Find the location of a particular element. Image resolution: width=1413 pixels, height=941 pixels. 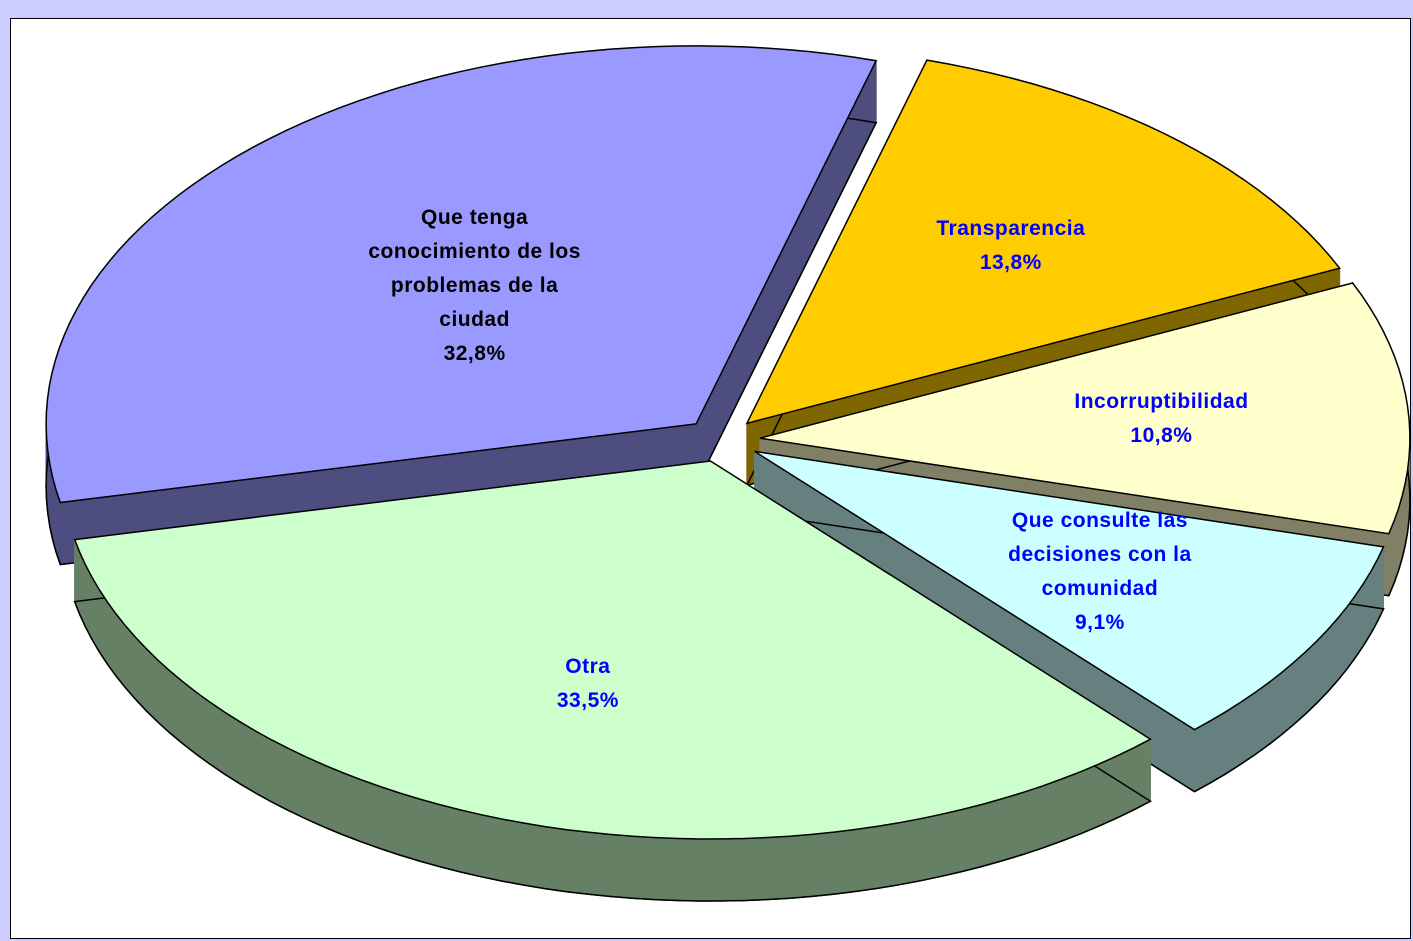

slice-label: Incorruptibilidad 10,8% is located at coordinates (1161, 419).